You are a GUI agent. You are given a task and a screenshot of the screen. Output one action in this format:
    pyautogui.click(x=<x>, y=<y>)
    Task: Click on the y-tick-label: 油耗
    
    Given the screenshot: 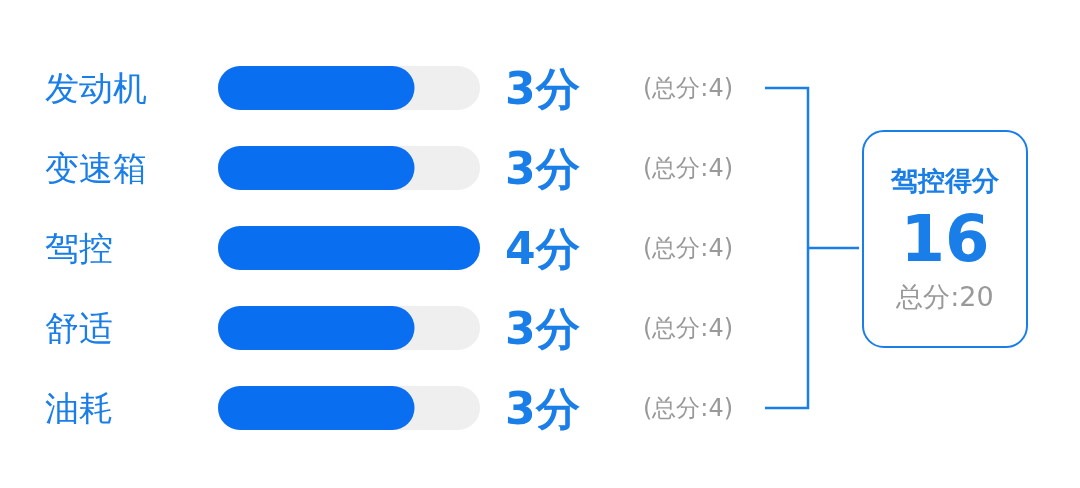 What is the action you would take?
    pyautogui.click(x=79, y=408)
    